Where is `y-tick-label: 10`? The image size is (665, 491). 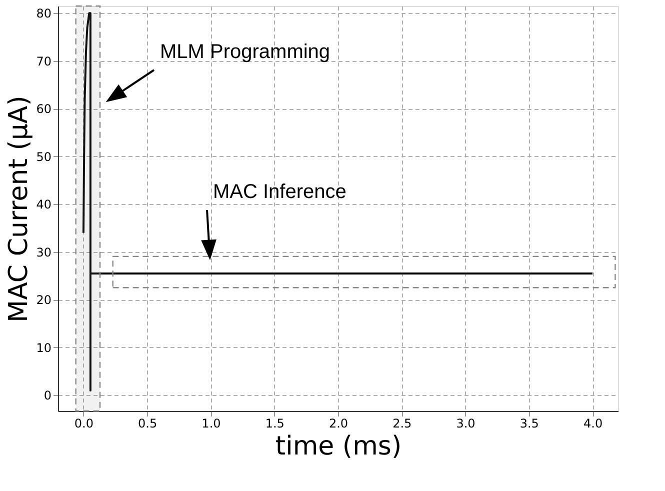
y-tick-label: 10 is located at coordinates (44, 347).